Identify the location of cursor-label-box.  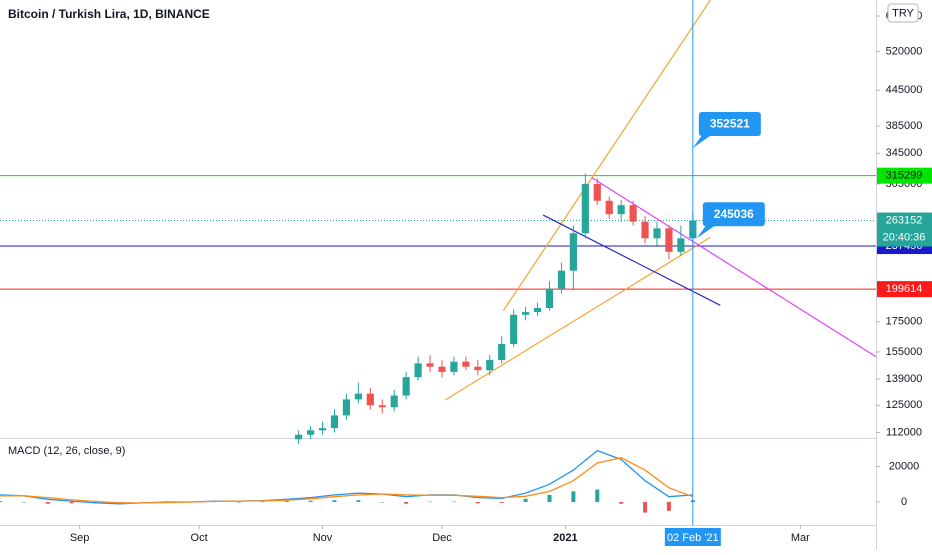
(692, 537).